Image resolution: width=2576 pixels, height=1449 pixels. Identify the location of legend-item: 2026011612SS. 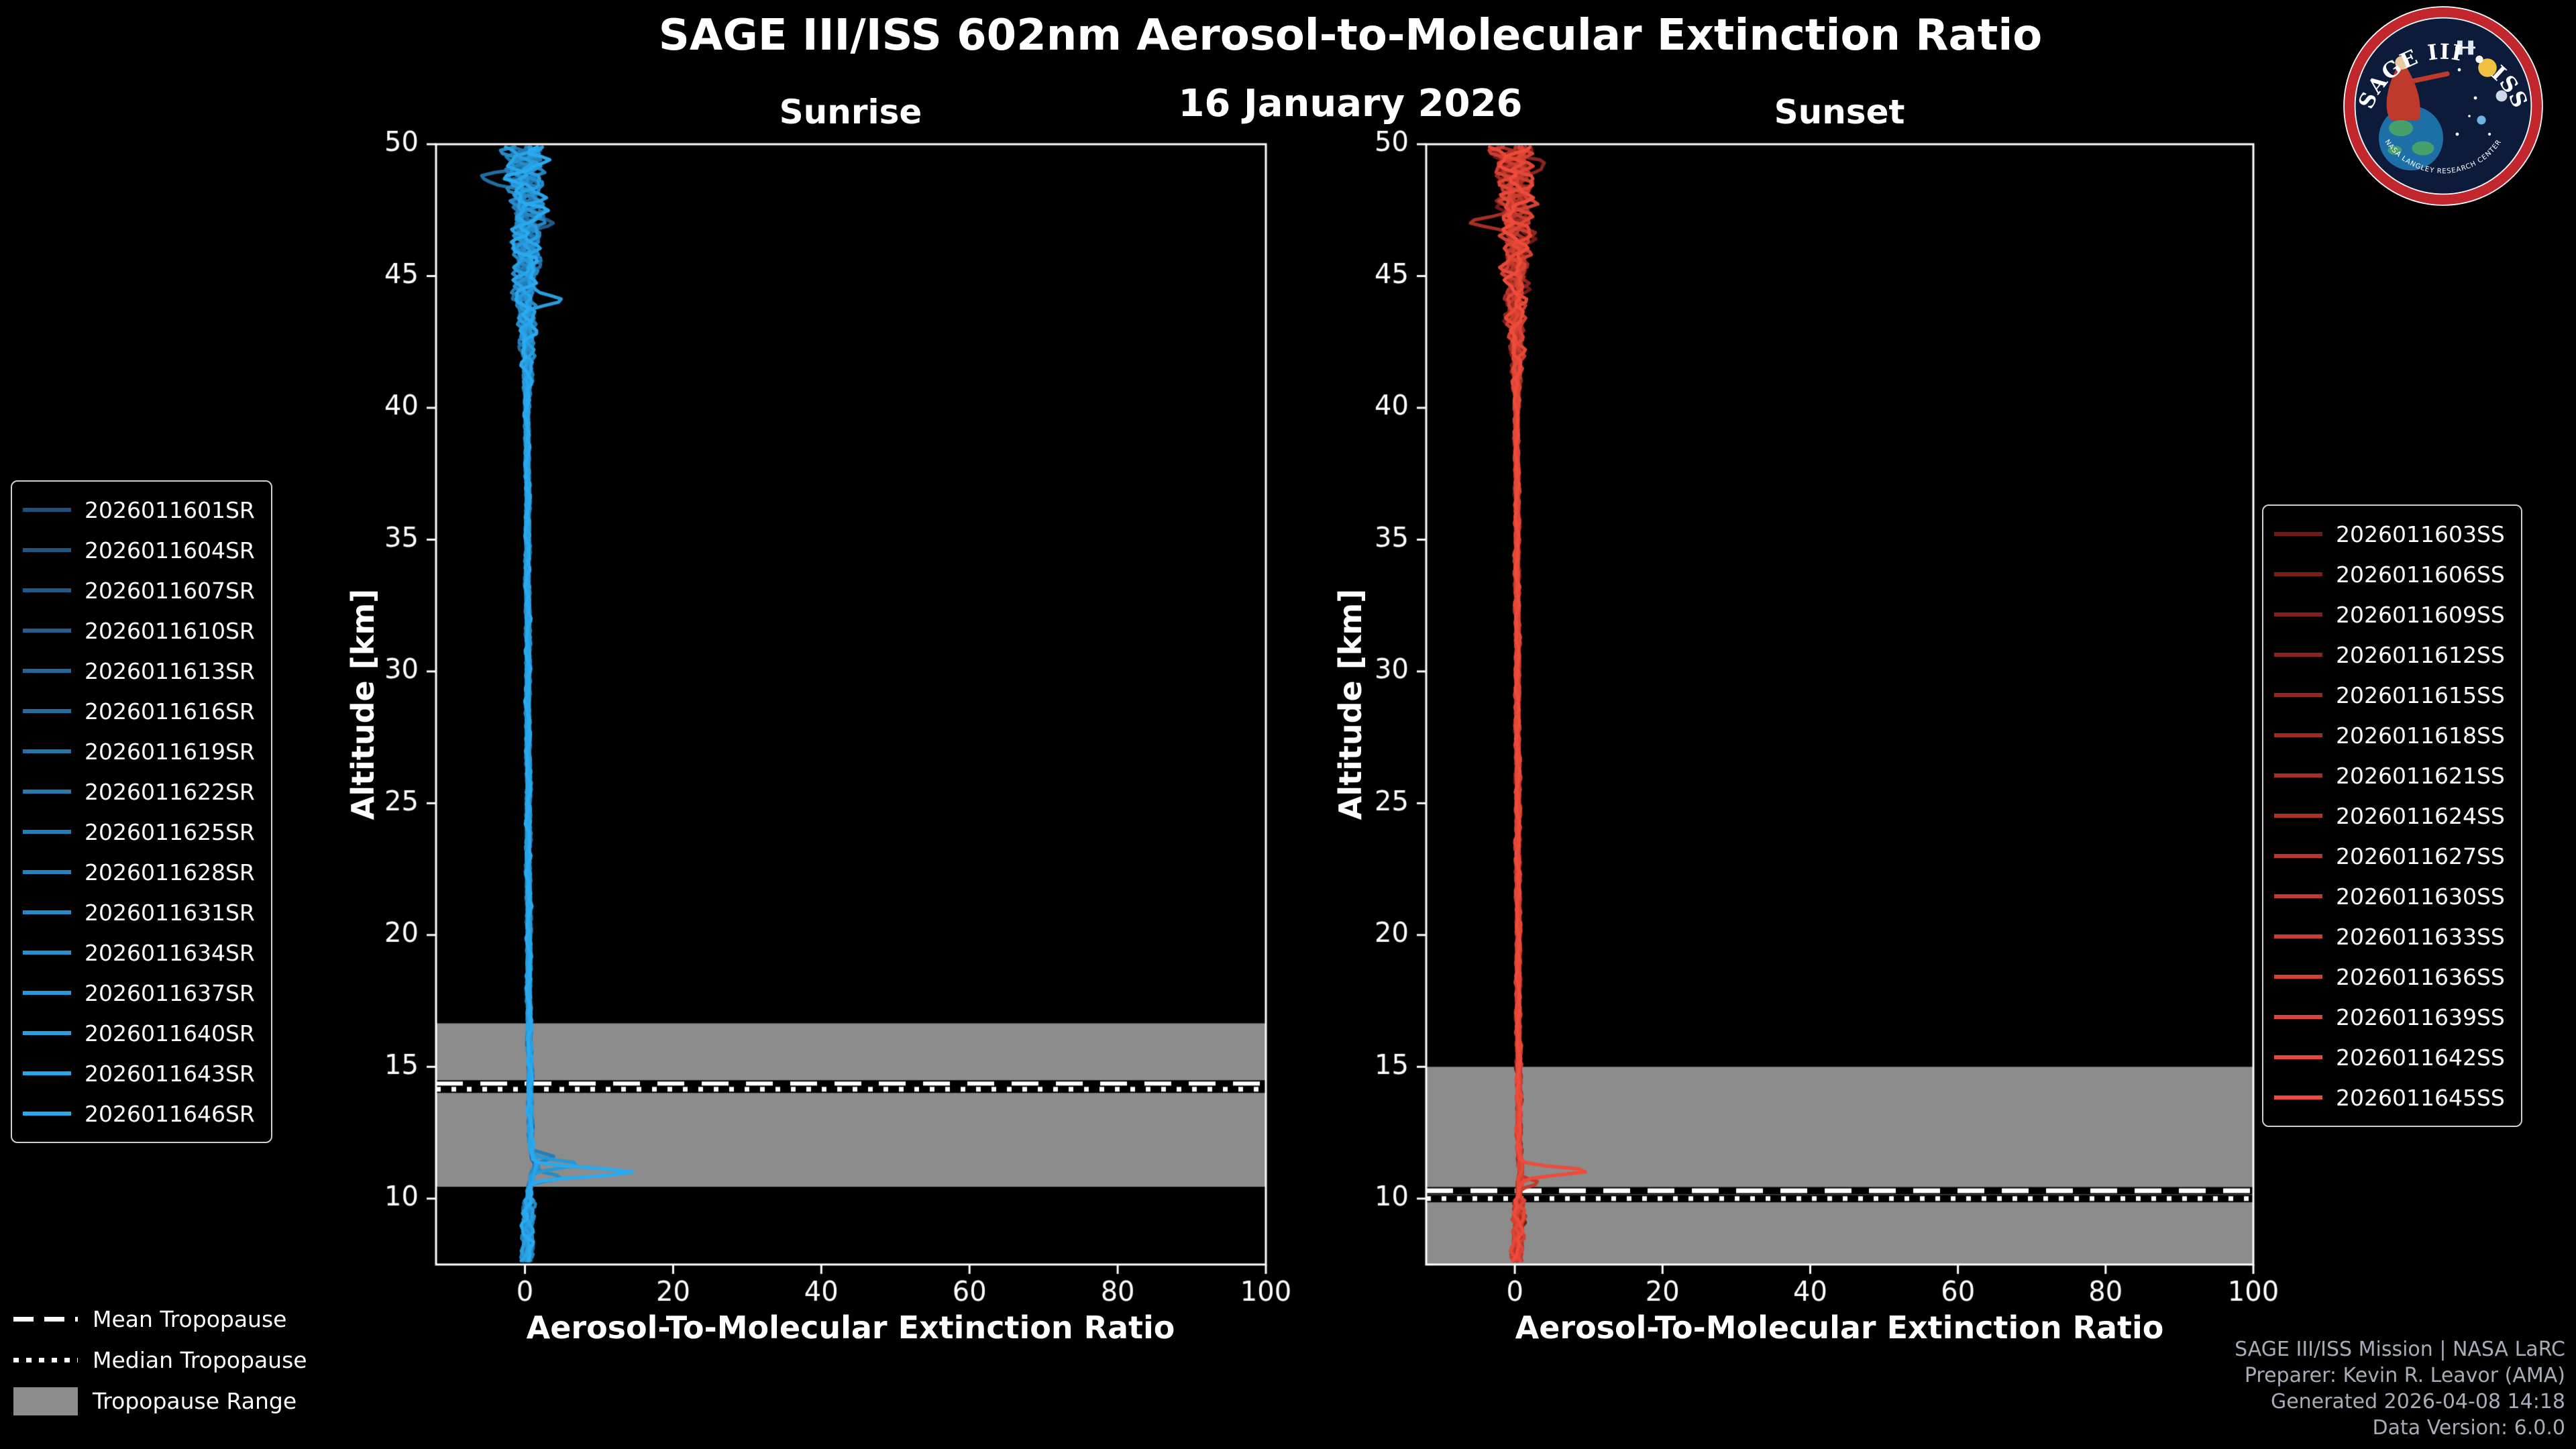
(2389, 655).